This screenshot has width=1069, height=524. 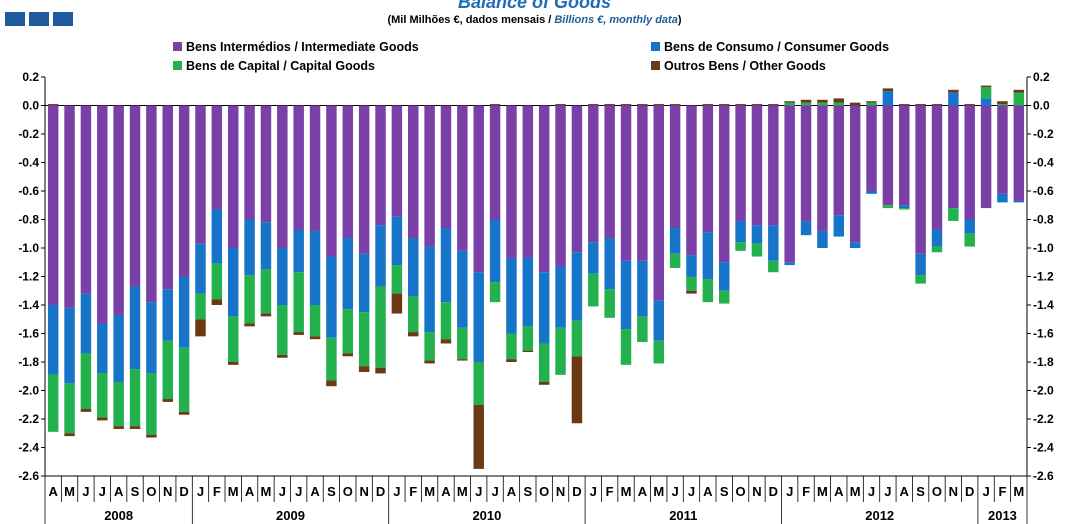 What do you see at coordinates (616, 20) in the screenshot?
I see `subtitle-en: Billions €, monthly data` at bounding box center [616, 20].